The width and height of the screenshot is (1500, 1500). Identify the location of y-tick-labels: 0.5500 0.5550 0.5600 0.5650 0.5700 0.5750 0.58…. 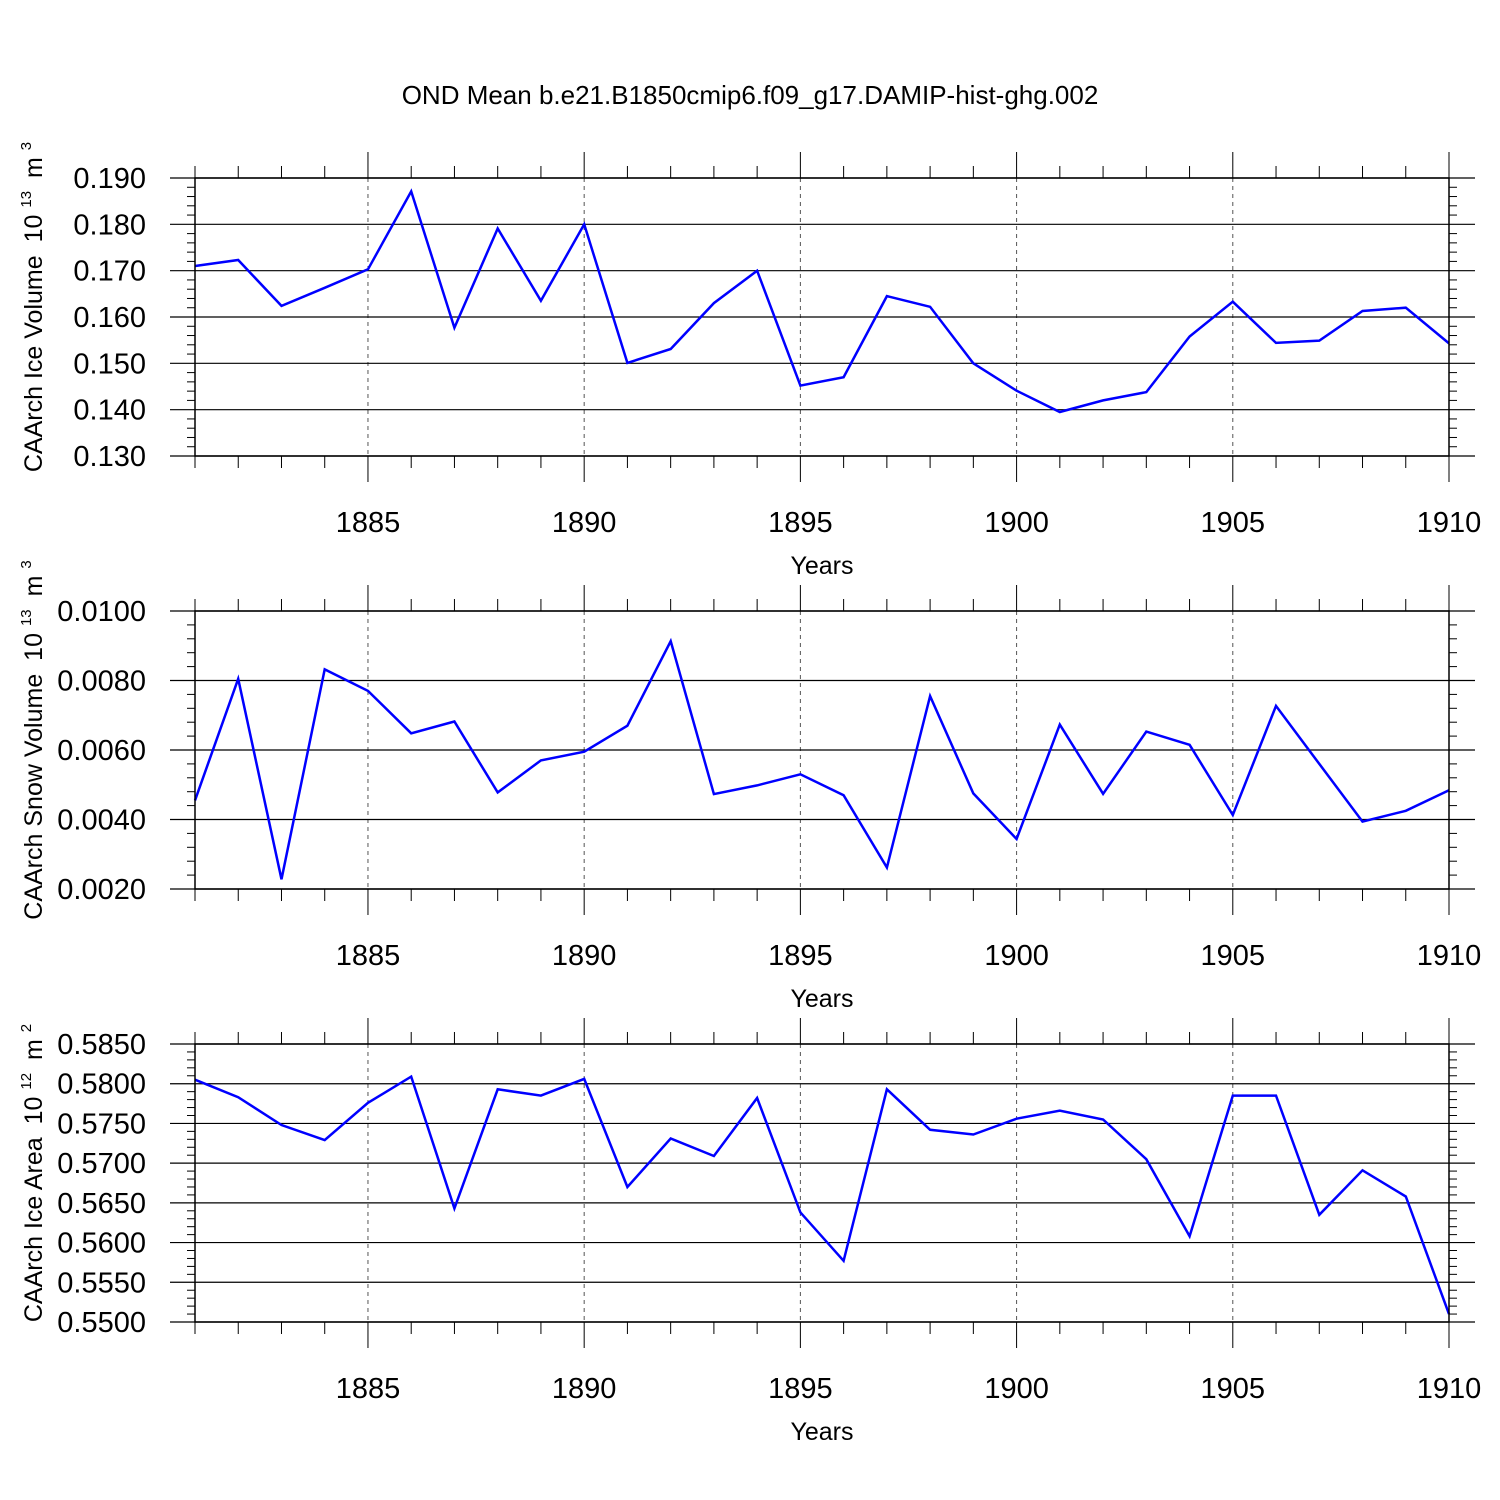
(101, 1184).